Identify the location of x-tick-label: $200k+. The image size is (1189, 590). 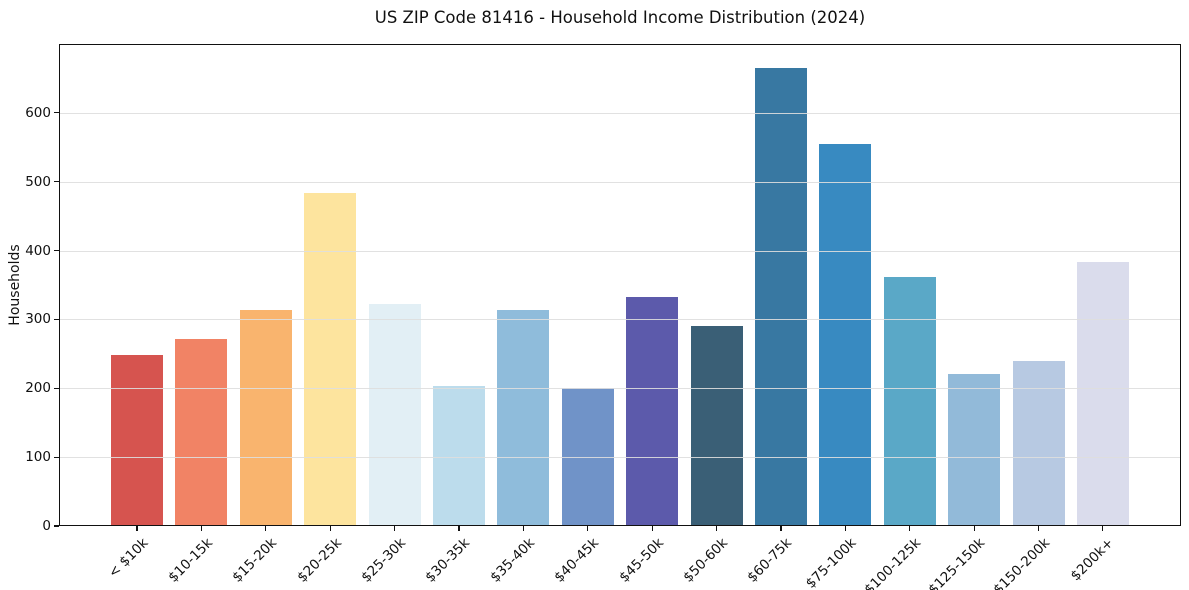
(1093, 560).